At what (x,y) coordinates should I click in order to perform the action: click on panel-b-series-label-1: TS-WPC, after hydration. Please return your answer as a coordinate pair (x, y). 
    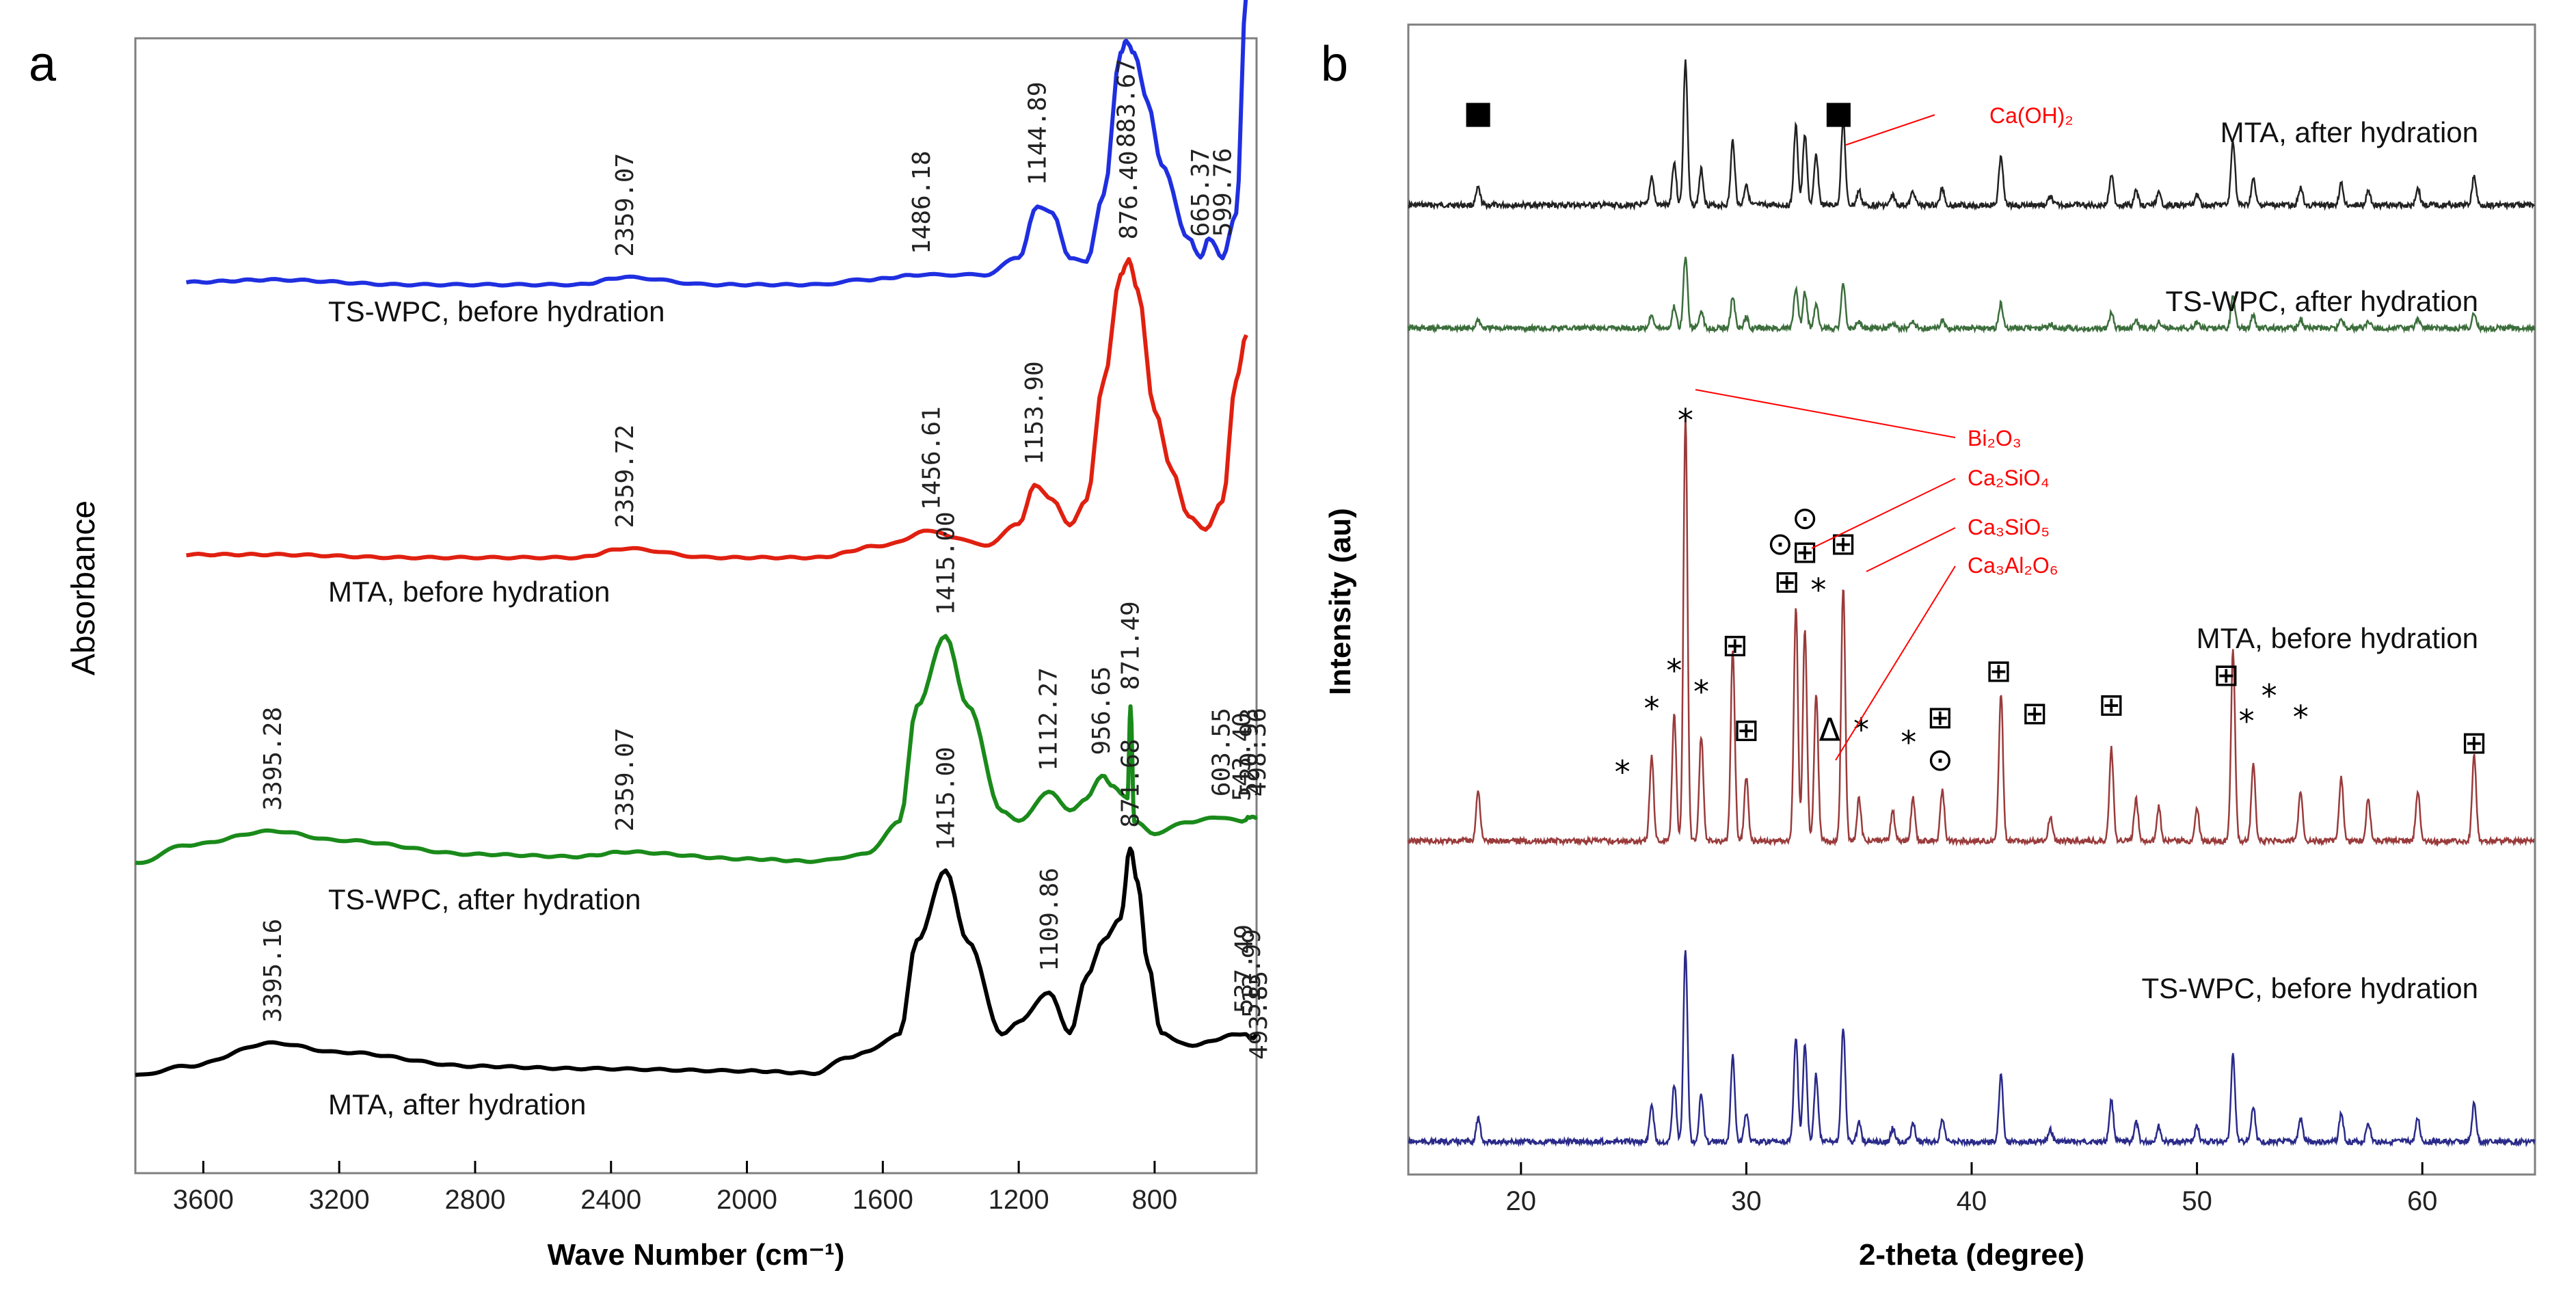
    Looking at the image, I should click on (2322, 301).